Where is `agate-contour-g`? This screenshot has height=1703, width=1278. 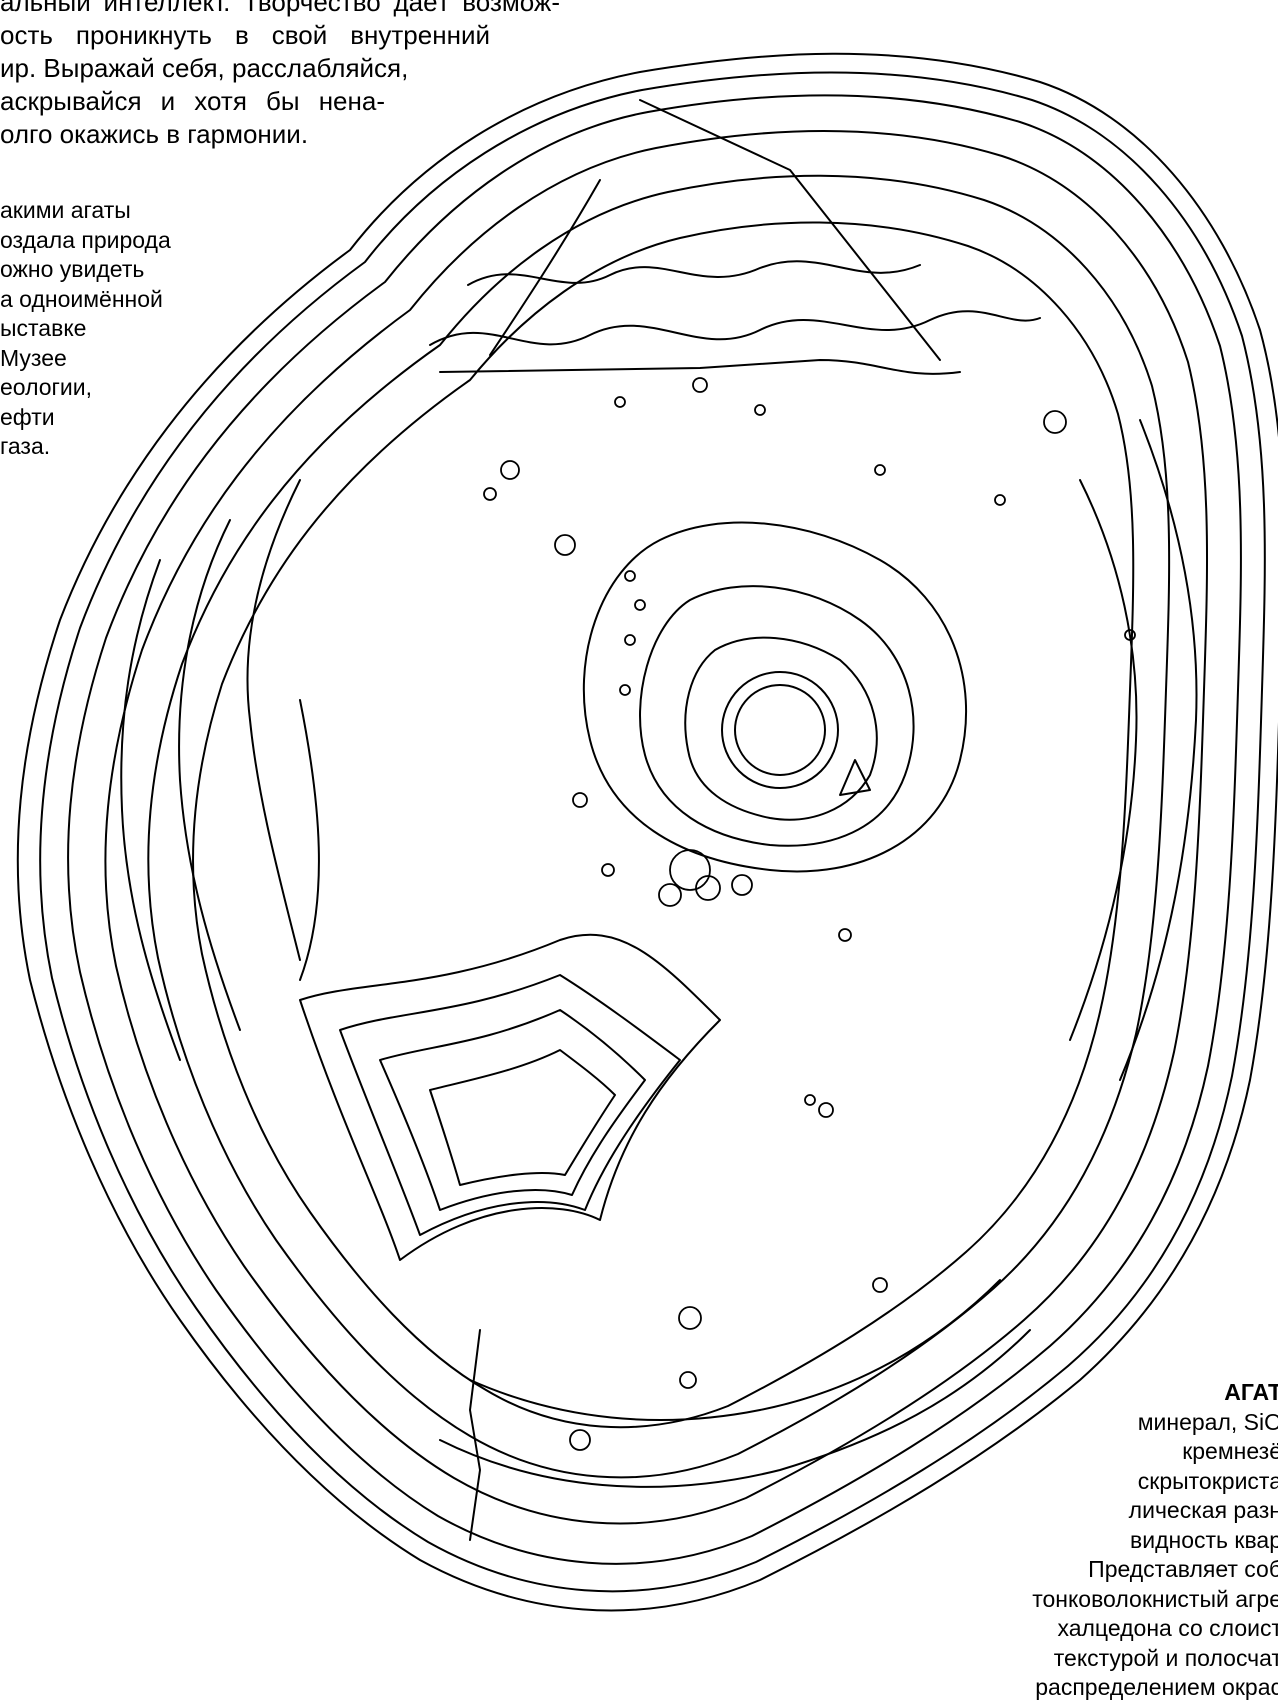
agate-contour-g is located at coordinates (735, 1408).